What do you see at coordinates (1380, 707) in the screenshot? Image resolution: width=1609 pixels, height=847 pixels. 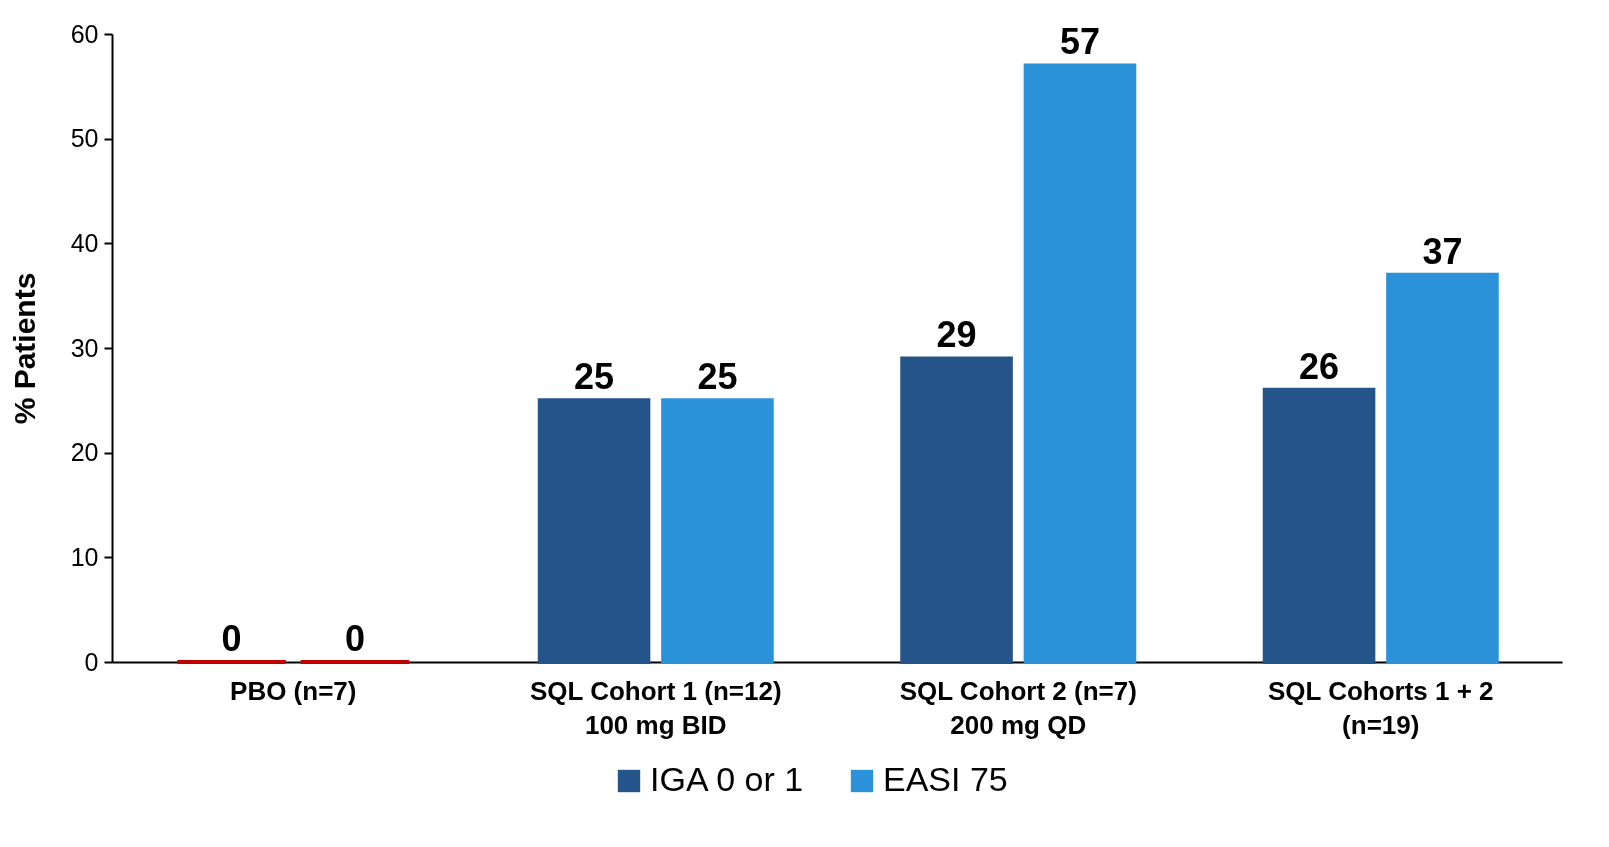 I see `x-tick-label: SQL Cohorts 1 + 2 (n=19)` at bounding box center [1380, 707].